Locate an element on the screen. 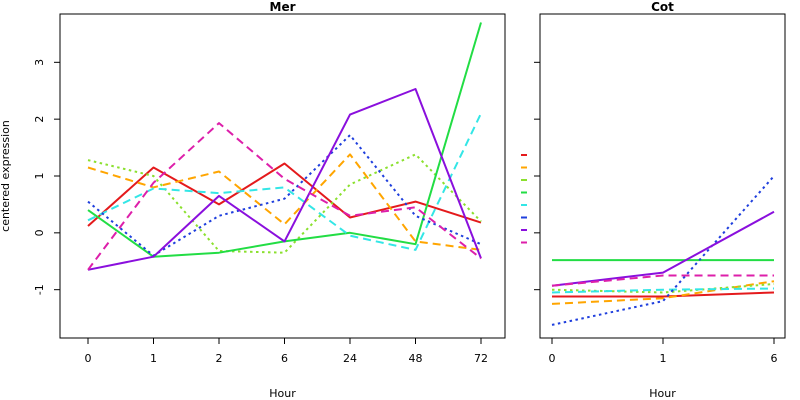  mer-y-tick-label: 2 is located at coordinates (39, 119).